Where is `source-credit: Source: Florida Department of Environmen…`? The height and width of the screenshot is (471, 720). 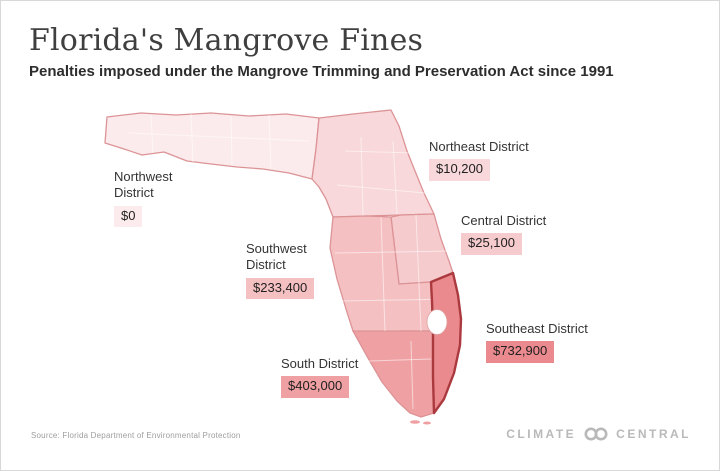 source-credit: Source: Florida Department of Environmen… is located at coordinates (136, 435).